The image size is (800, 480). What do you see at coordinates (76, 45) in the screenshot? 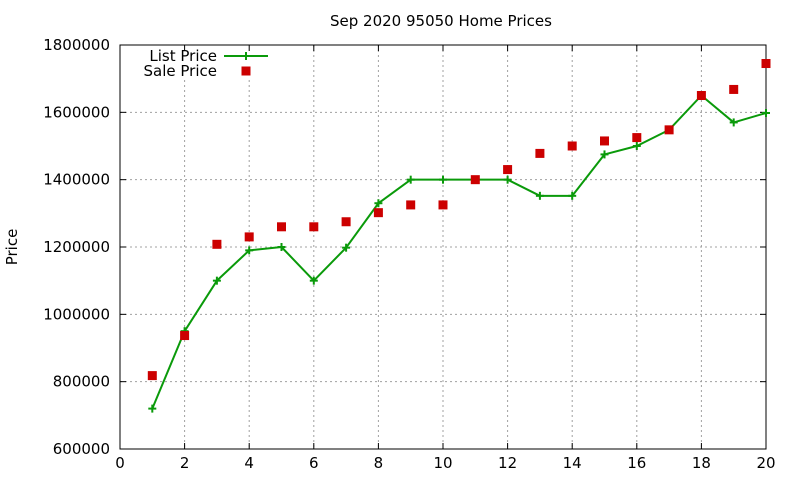
I see `y-tick-label: 1800000` at bounding box center [76, 45].